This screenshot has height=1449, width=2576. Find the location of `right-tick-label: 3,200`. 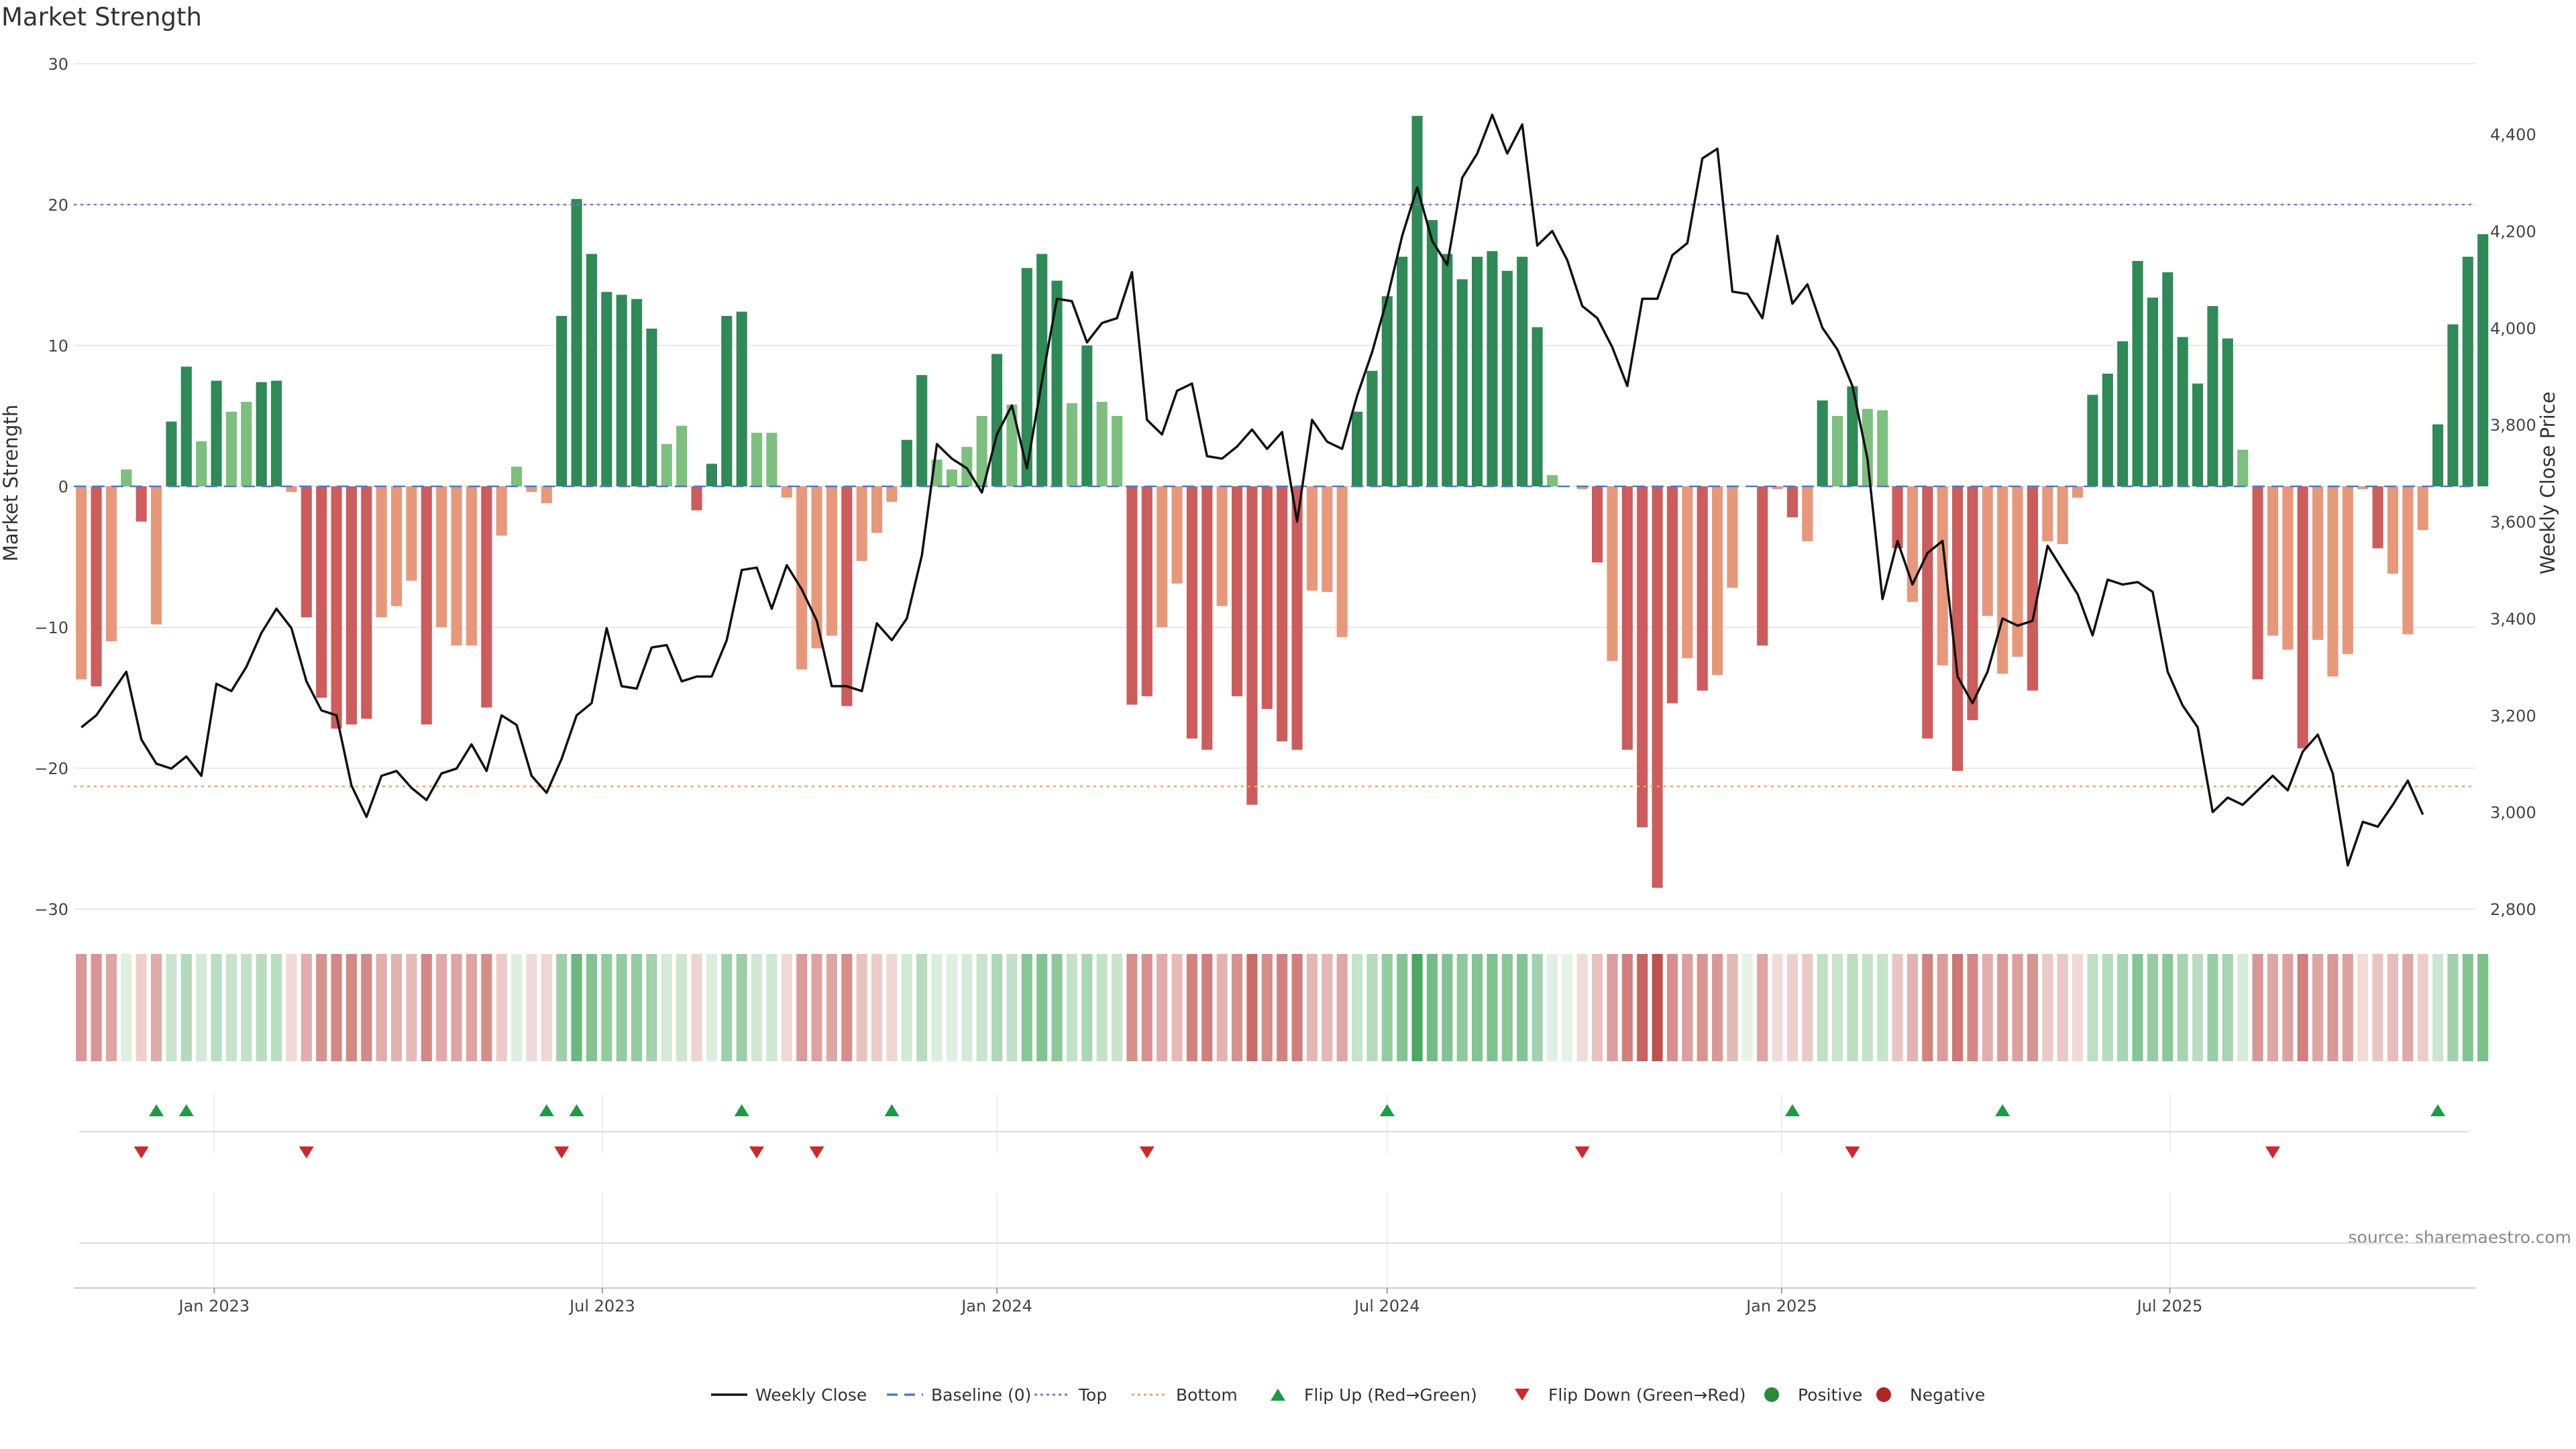

right-tick-label: 3,200 is located at coordinates (2513, 715).